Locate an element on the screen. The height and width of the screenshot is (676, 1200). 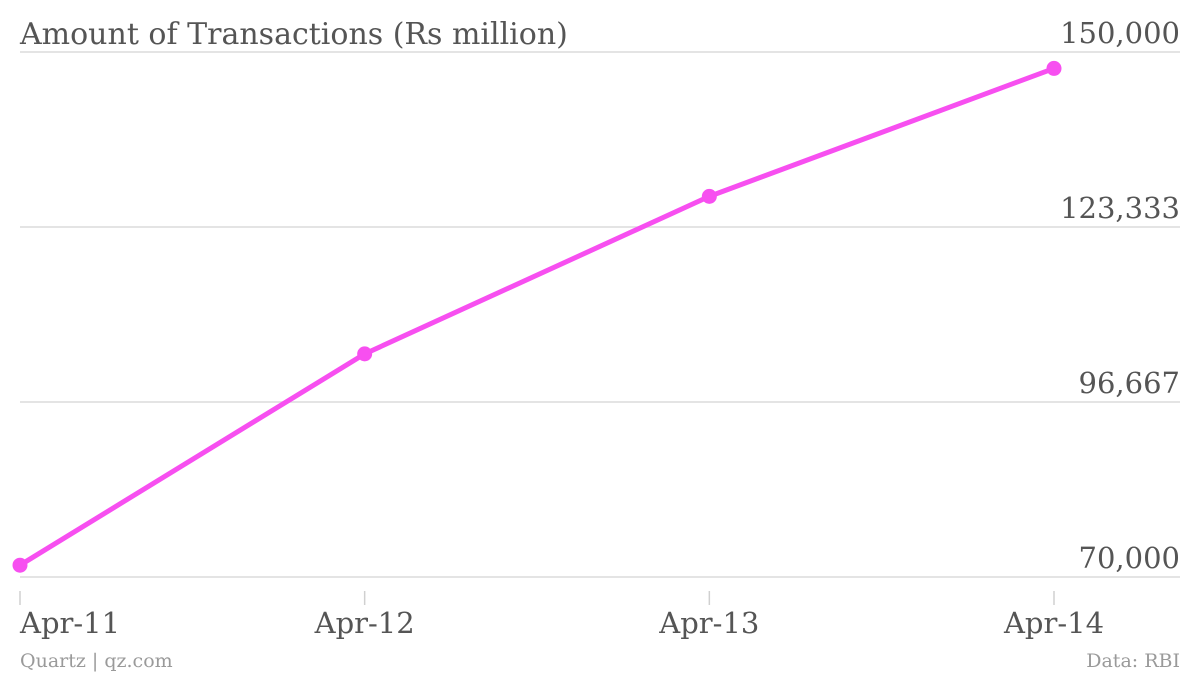
y-tick-label: 70,000 is located at coordinates (1129, 558).